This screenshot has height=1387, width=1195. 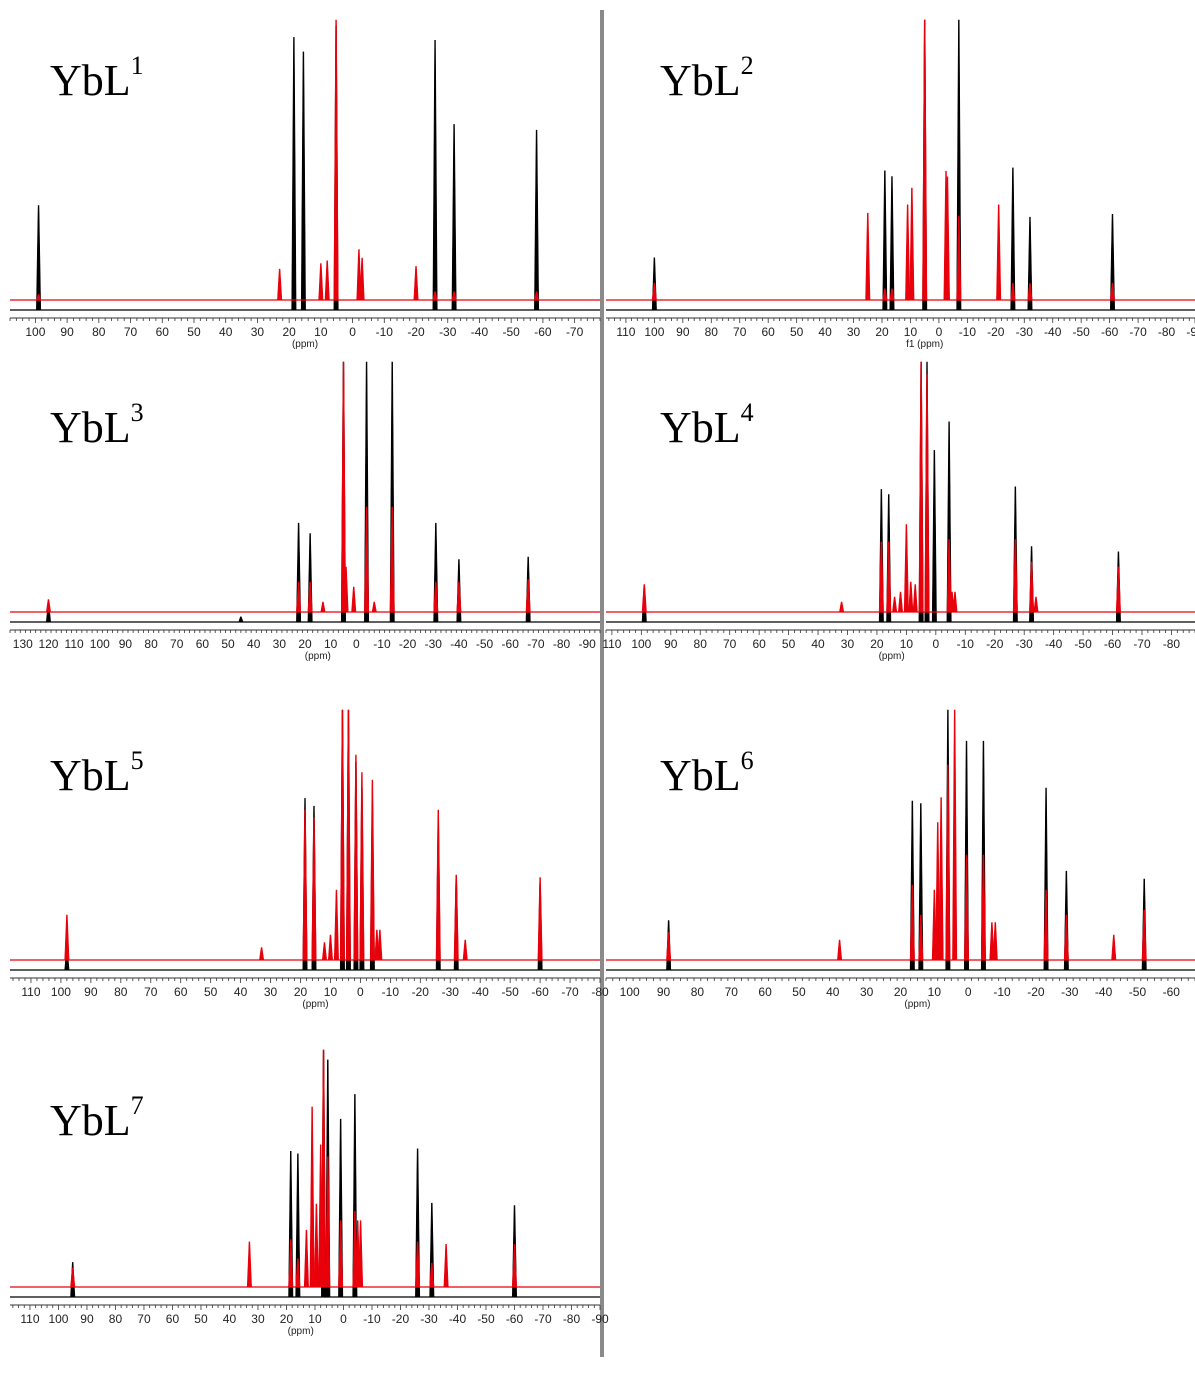 What do you see at coordinates (1190, 332) in the screenshot?
I see `x-tick-label: -90` at bounding box center [1190, 332].